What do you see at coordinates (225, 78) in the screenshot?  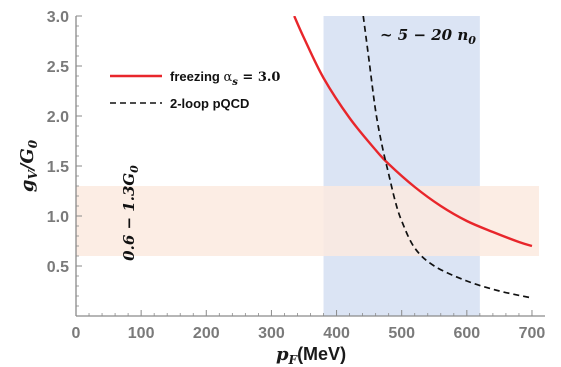 I see `legend-label-freezing: freezing αs = 3.0` at bounding box center [225, 78].